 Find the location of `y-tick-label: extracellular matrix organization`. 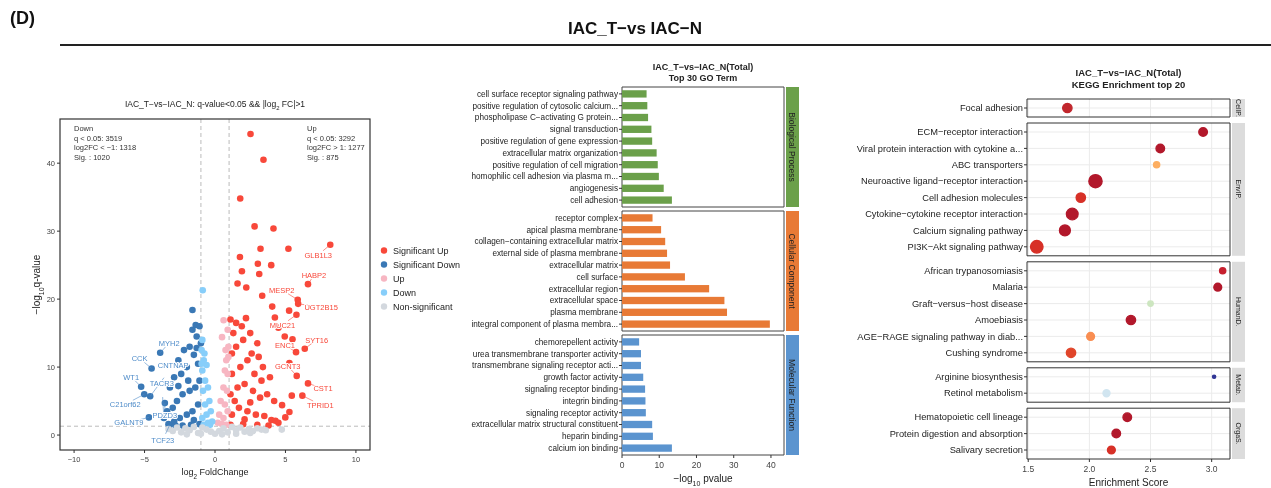

y-tick-label: extracellular matrix organization is located at coordinates (560, 153).